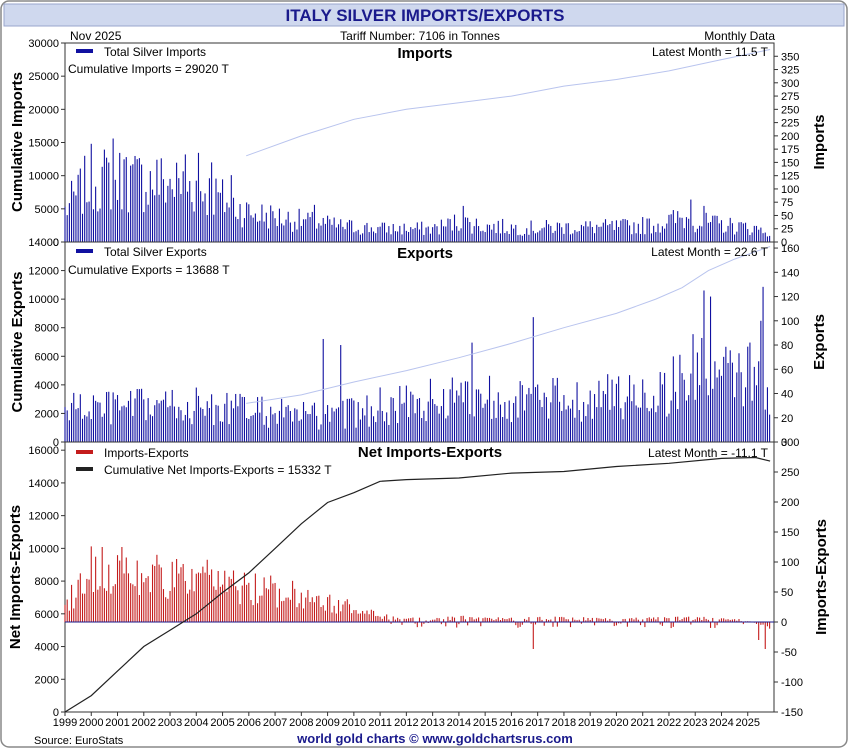  Describe the element at coordinates (424, 15) in the screenshot. I see `title-banner` at that location.